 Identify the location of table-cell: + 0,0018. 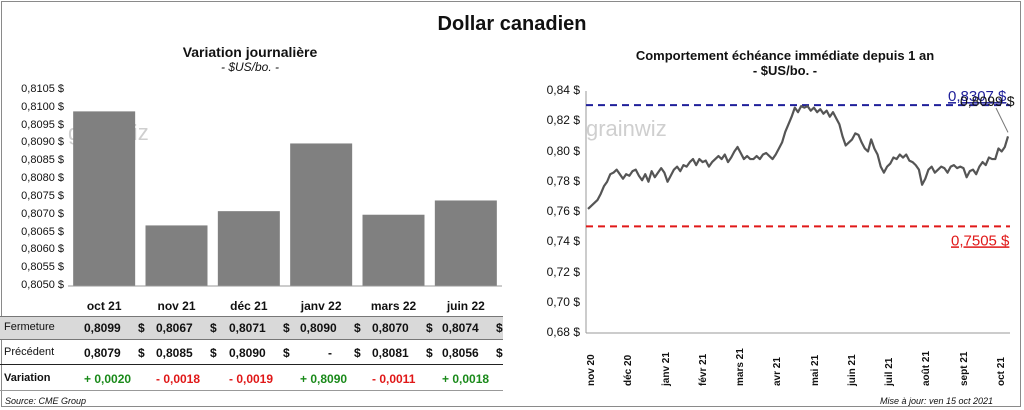
(466, 379).